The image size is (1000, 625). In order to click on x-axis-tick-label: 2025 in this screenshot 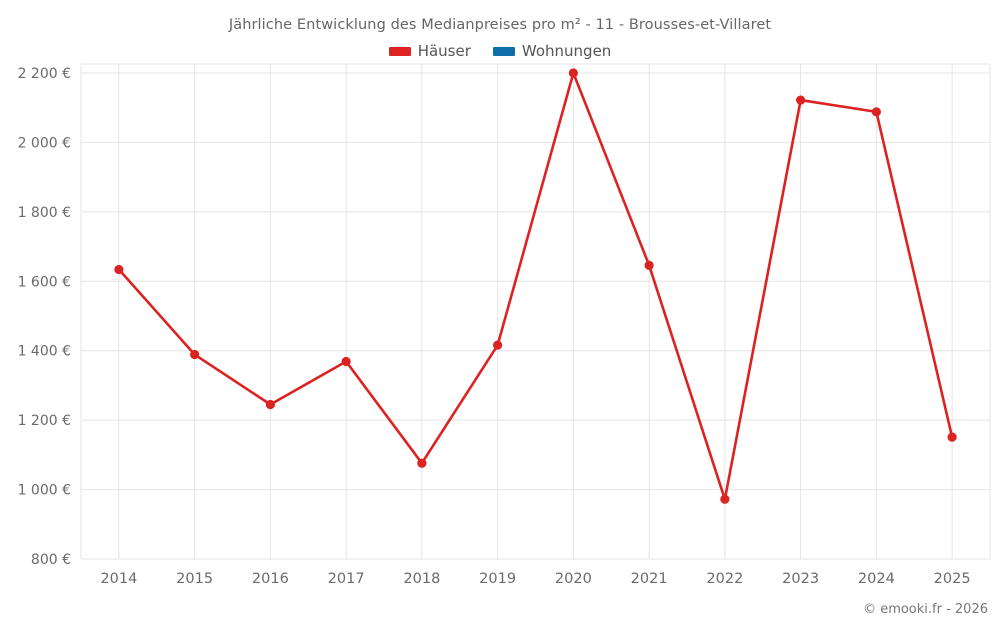, I will do `click(952, 579)`.